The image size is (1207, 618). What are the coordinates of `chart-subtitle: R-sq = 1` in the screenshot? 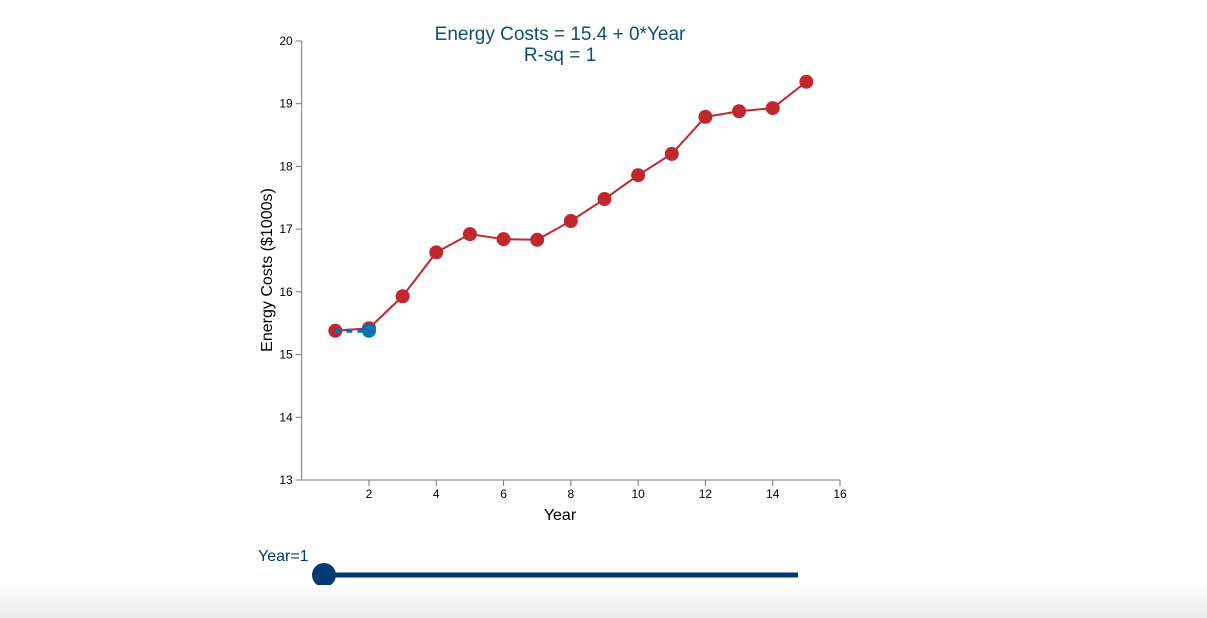 It's located at (560, 55).